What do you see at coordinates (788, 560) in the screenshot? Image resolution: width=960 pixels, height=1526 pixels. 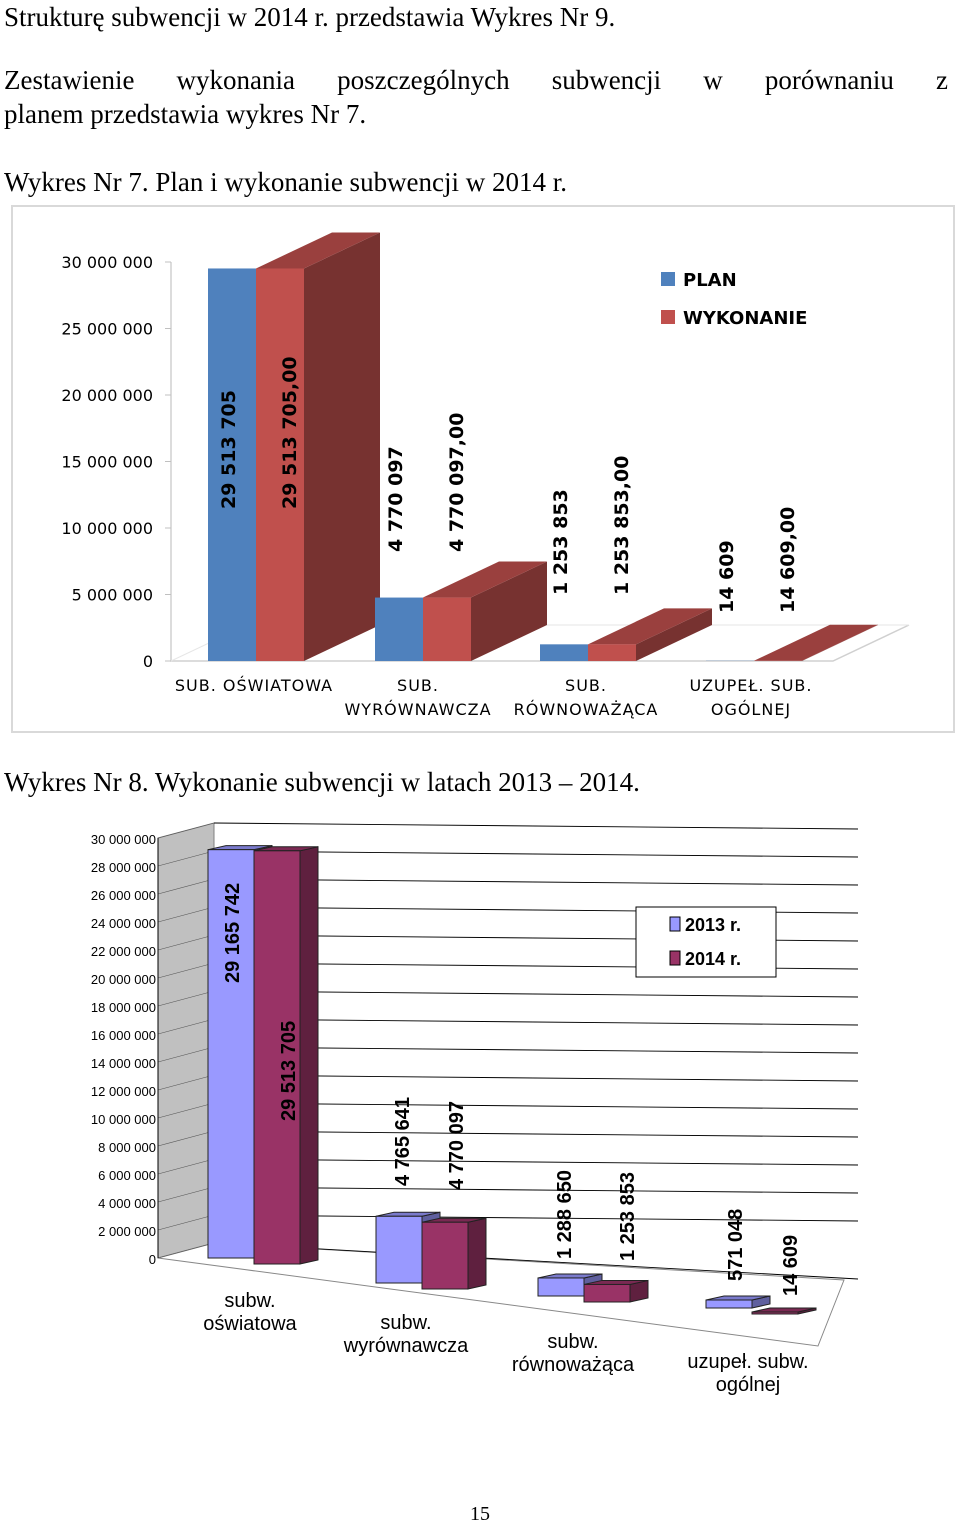 I see `chart7-value-label-wykonanie: 14 609,00` at bounding box center [788, 560].